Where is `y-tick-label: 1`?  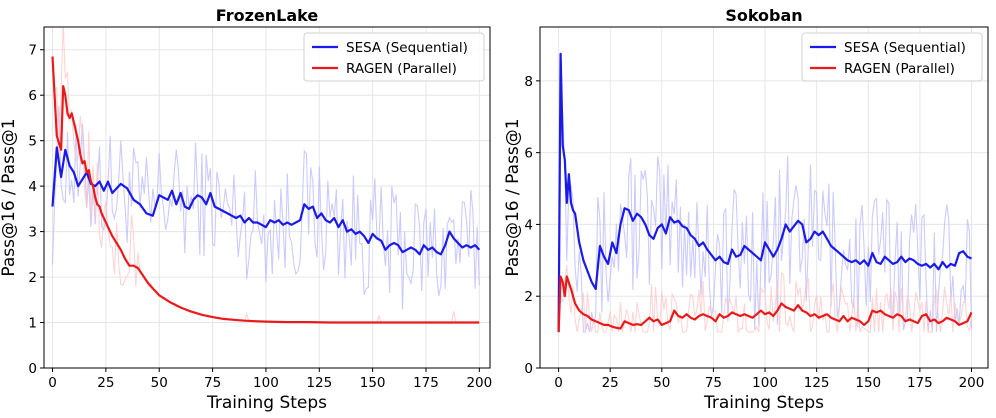 y-tick-label: 1 is located at coordinates (32, 324).